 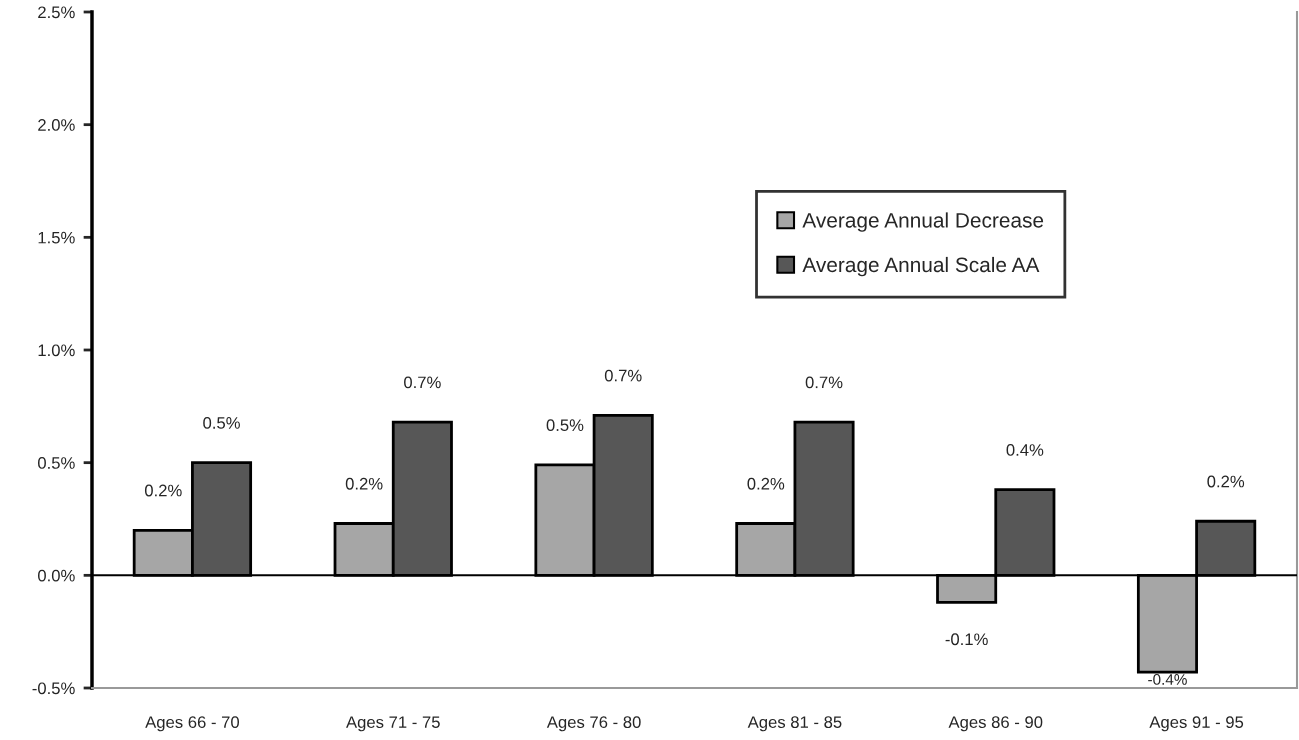 I want to click on x-tick-label: Ages 71 - 75, so click(x=393, y=724).